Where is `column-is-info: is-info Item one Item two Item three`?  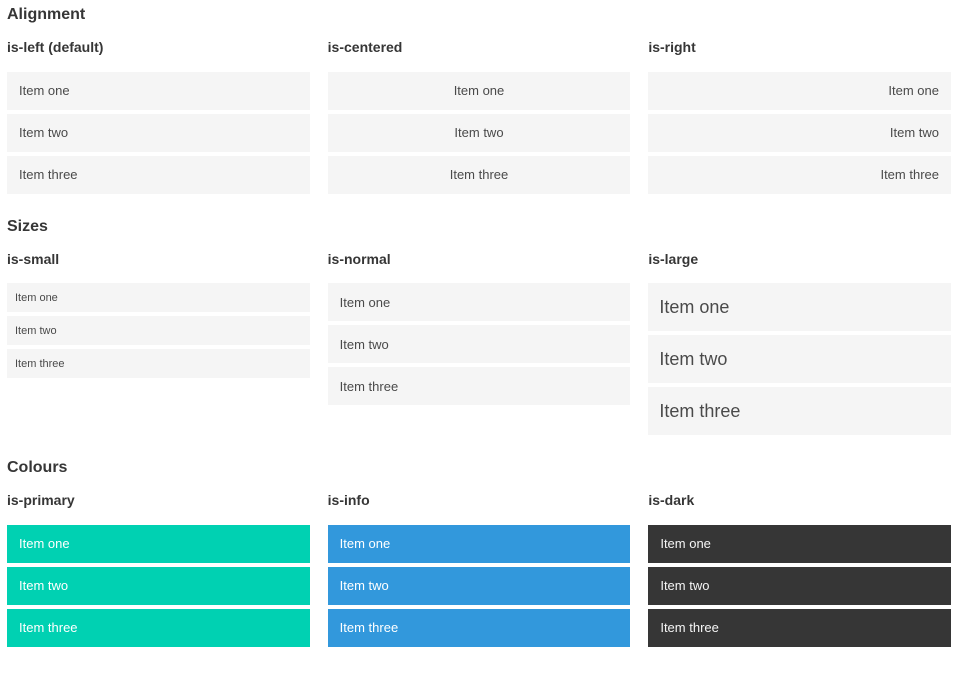
column-is-info: is-info Item one Item two Item three is located at coordinates (479, 569).